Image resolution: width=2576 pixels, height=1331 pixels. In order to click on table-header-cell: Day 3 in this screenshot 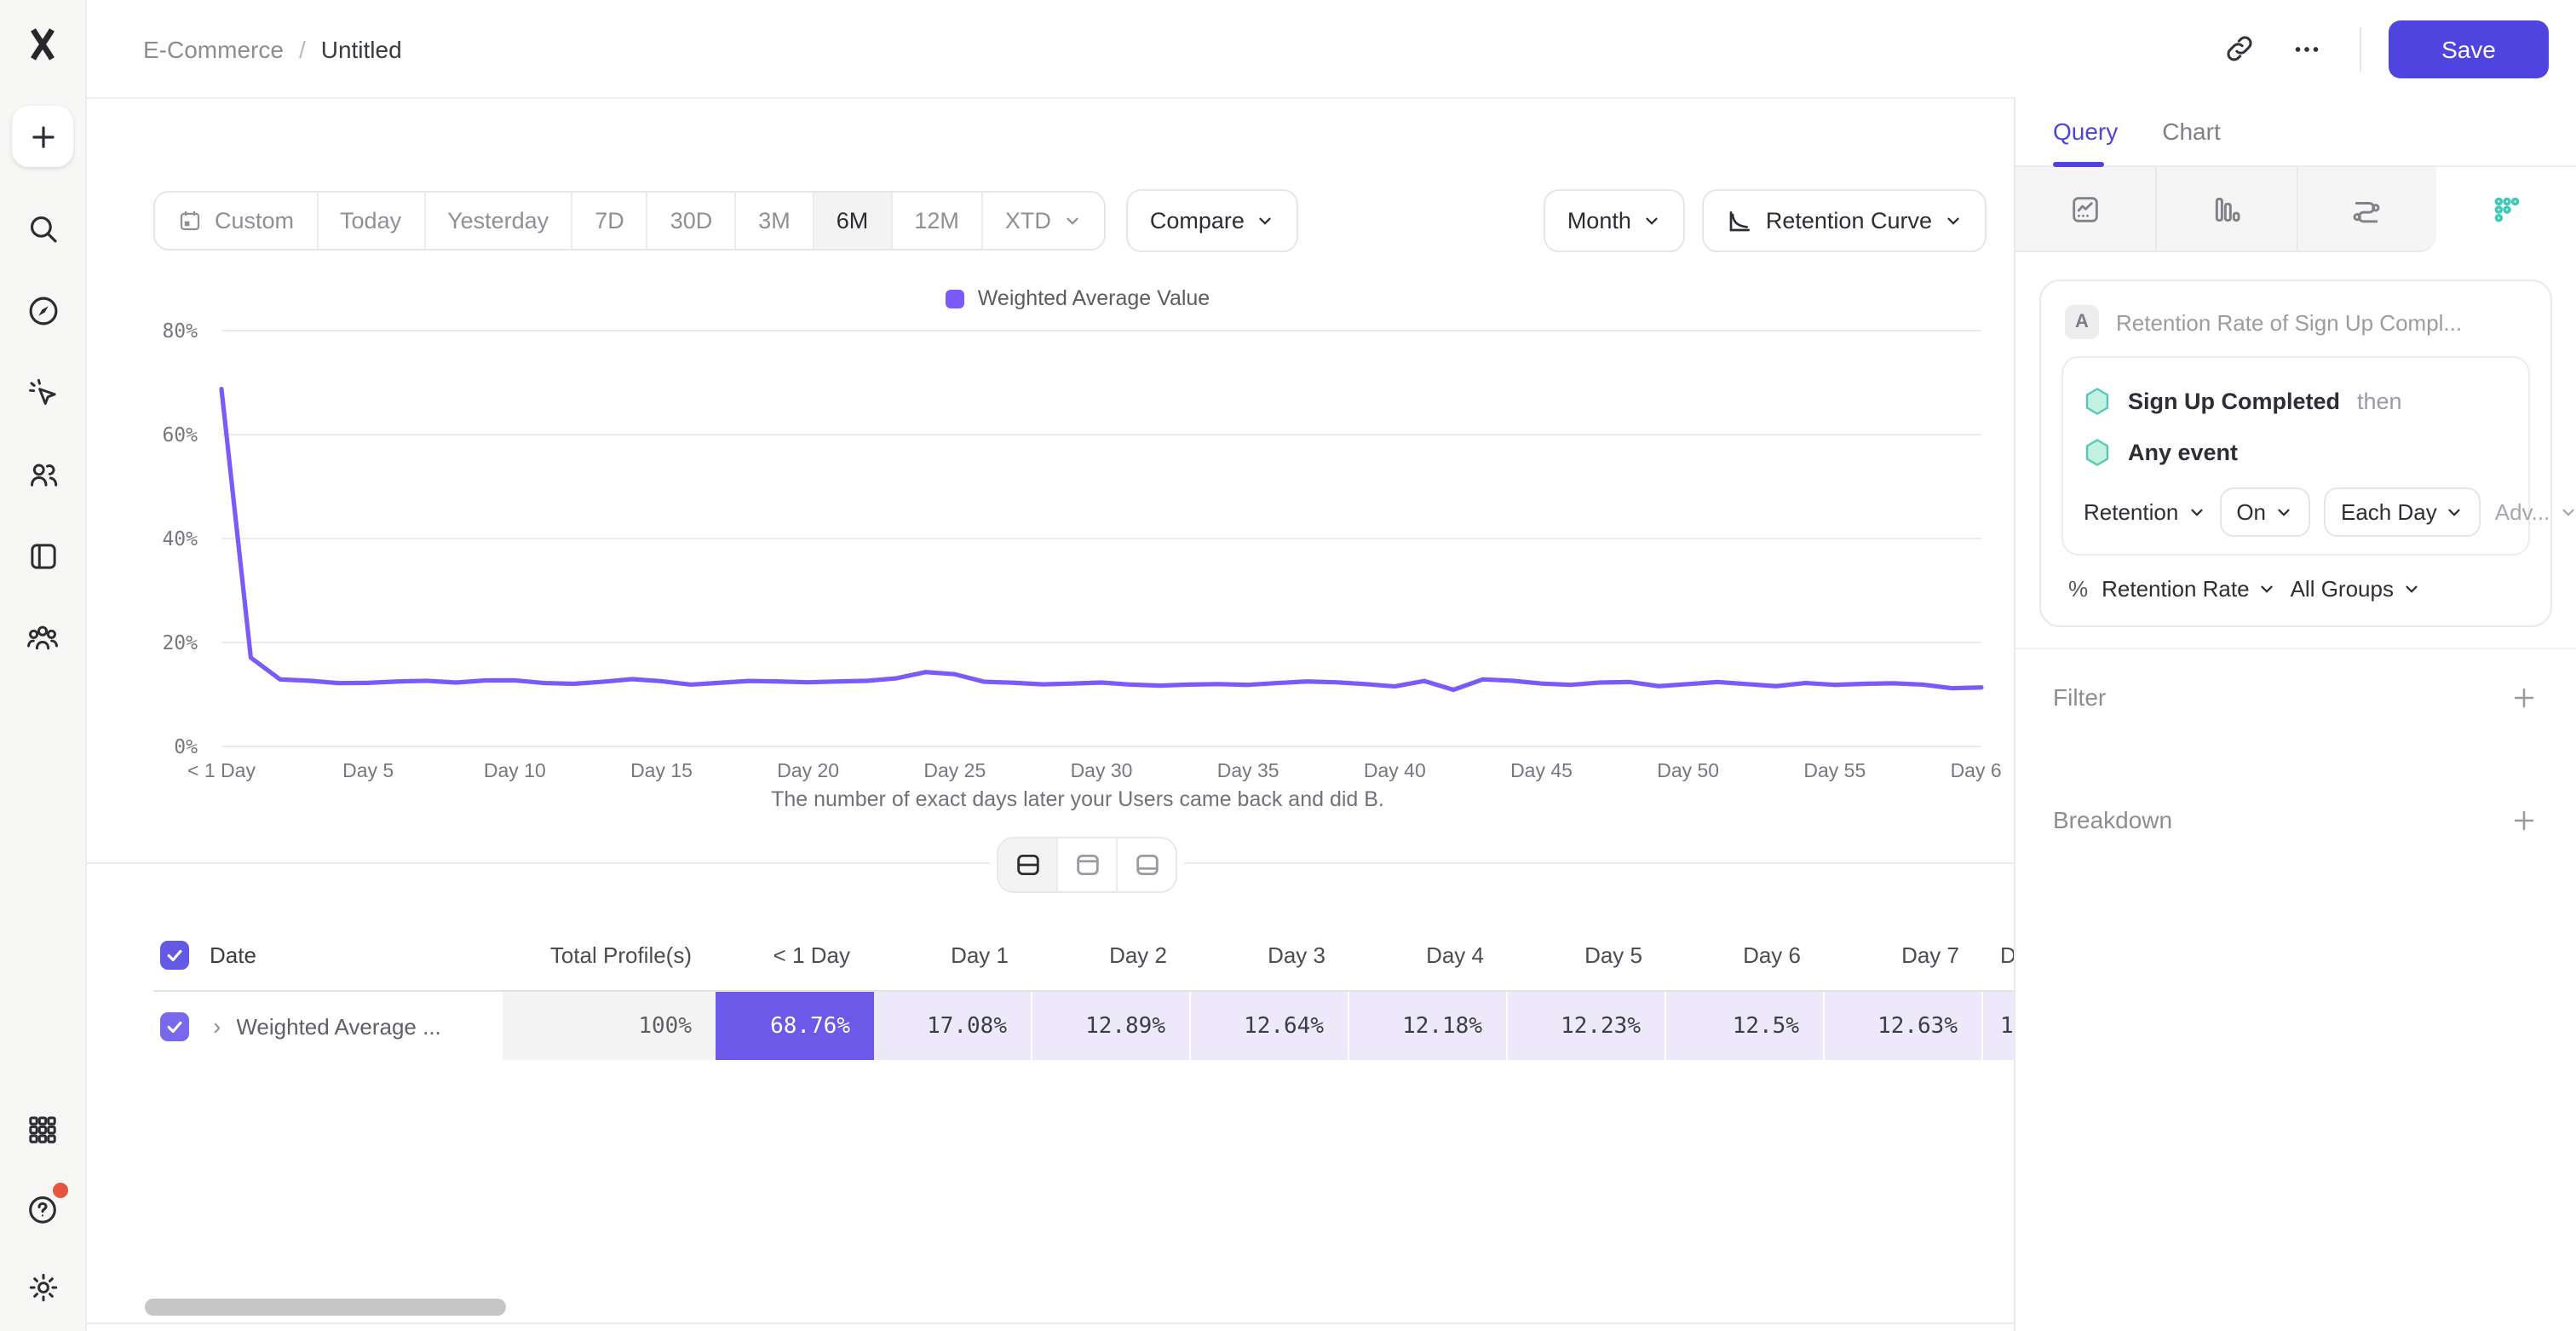, I will do `click(1270, 955)`.